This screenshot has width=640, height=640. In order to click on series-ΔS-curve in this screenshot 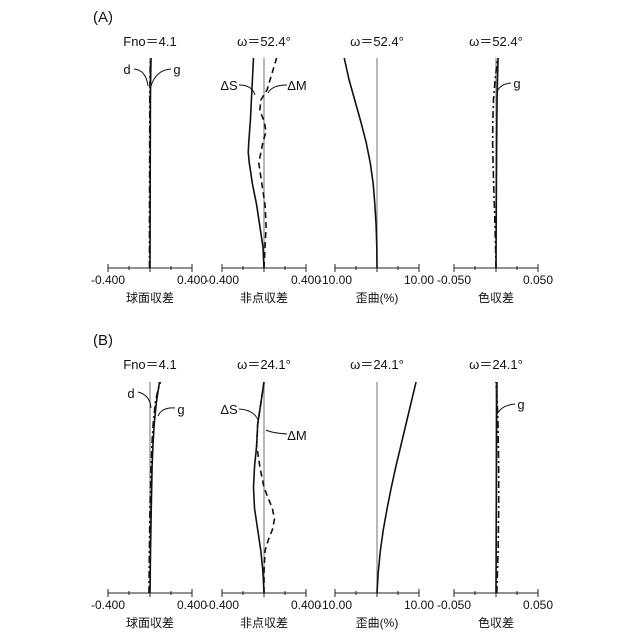, I will do `click(256, 163)`.